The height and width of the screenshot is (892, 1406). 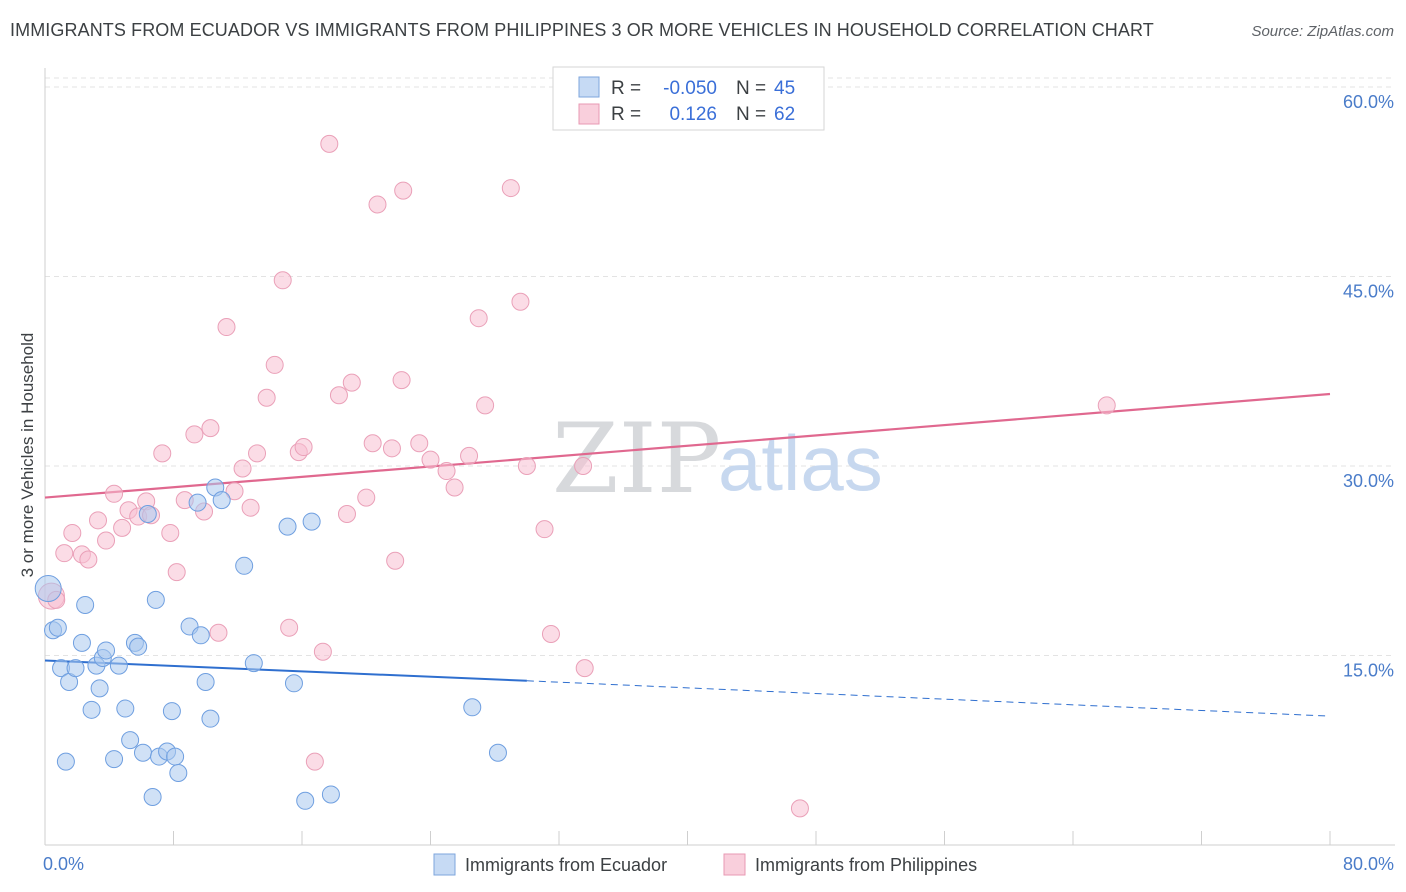 I want to click on y-tick-label-1: 30.0%, so click(x=1368, y=481).